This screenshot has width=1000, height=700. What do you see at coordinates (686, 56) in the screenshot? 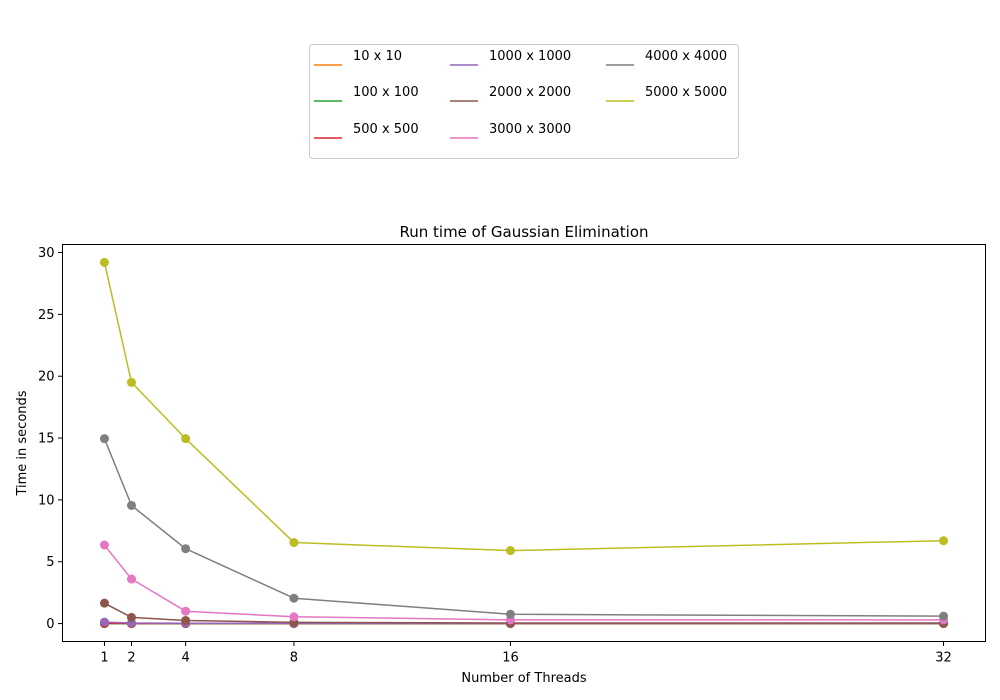
I see `legend-label: 4000 x 4000` at bounding box center [686, 56].